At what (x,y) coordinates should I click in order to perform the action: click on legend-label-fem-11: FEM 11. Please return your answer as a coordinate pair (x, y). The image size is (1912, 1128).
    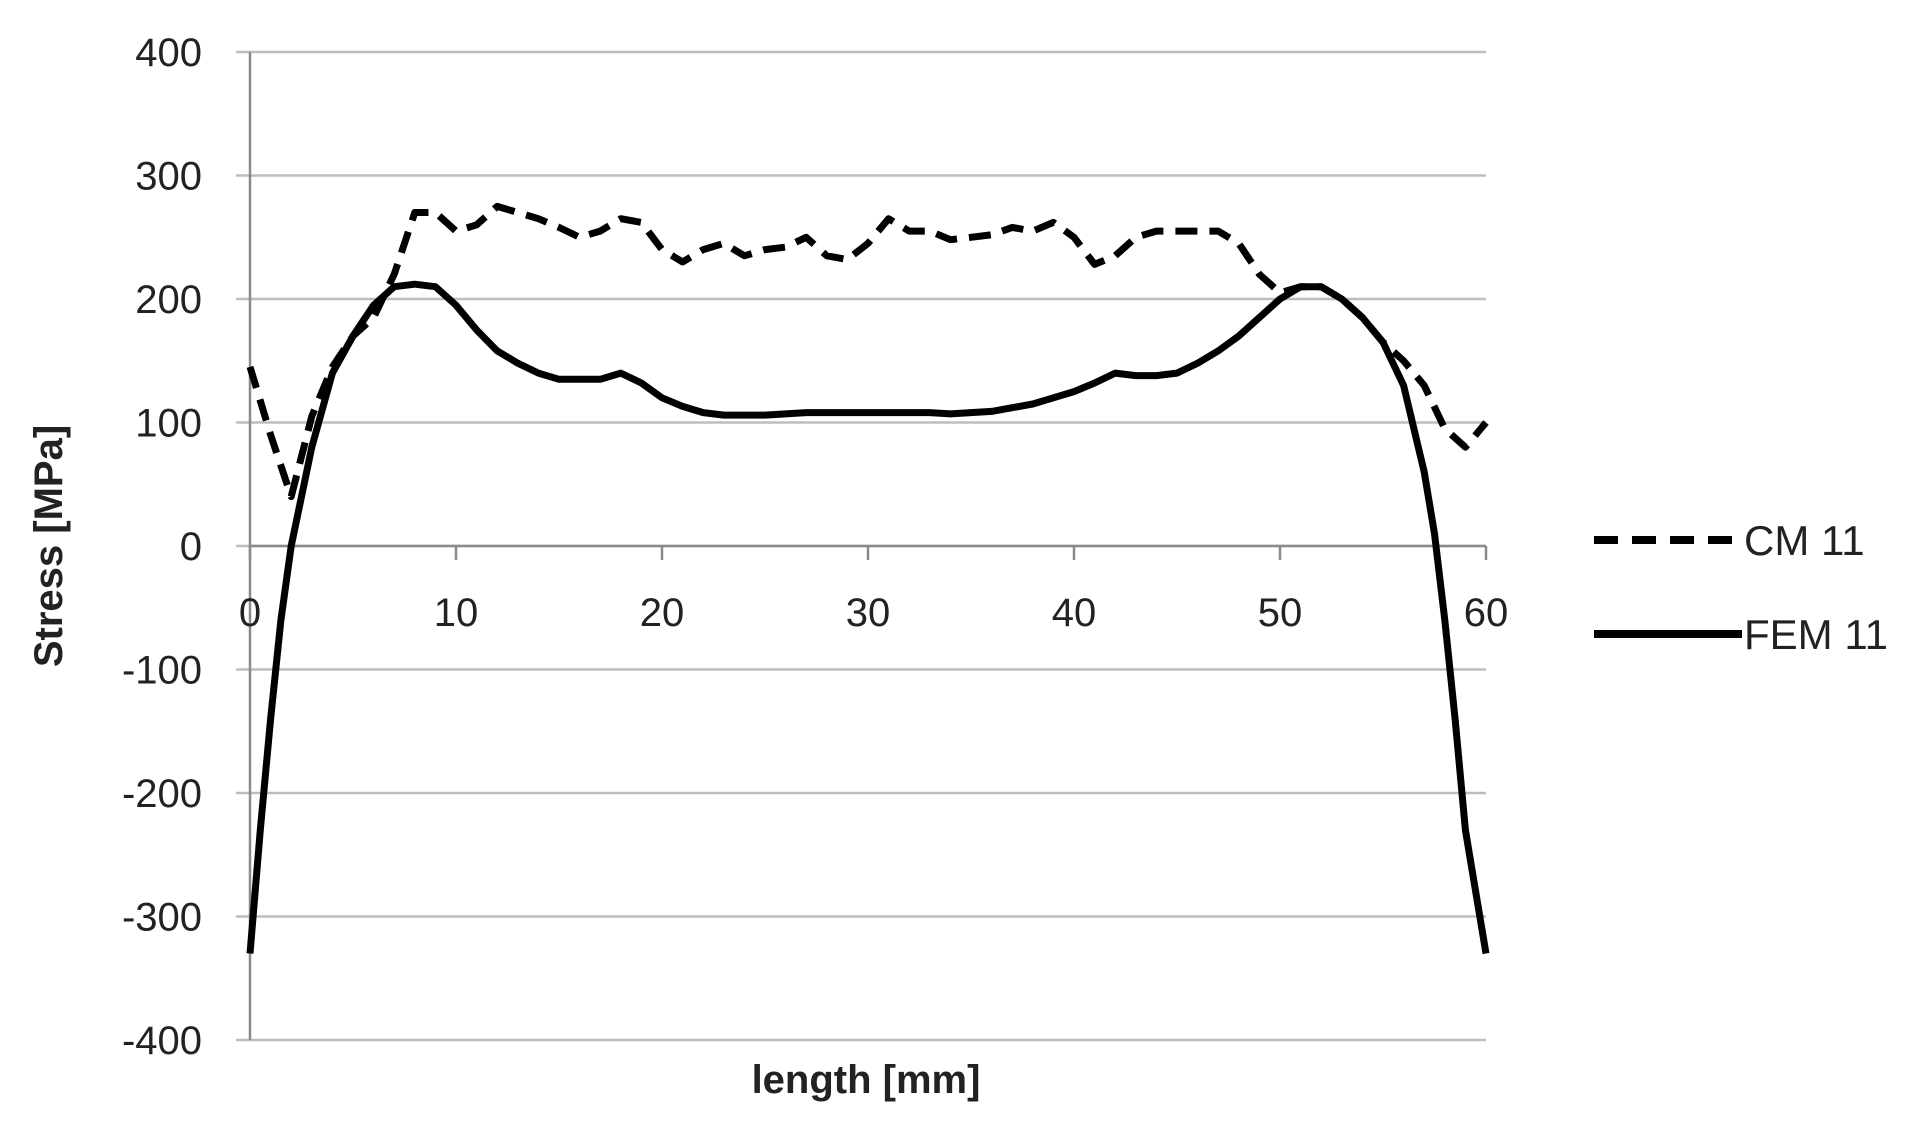
    Looking at the image, I should click on (1816, 634).